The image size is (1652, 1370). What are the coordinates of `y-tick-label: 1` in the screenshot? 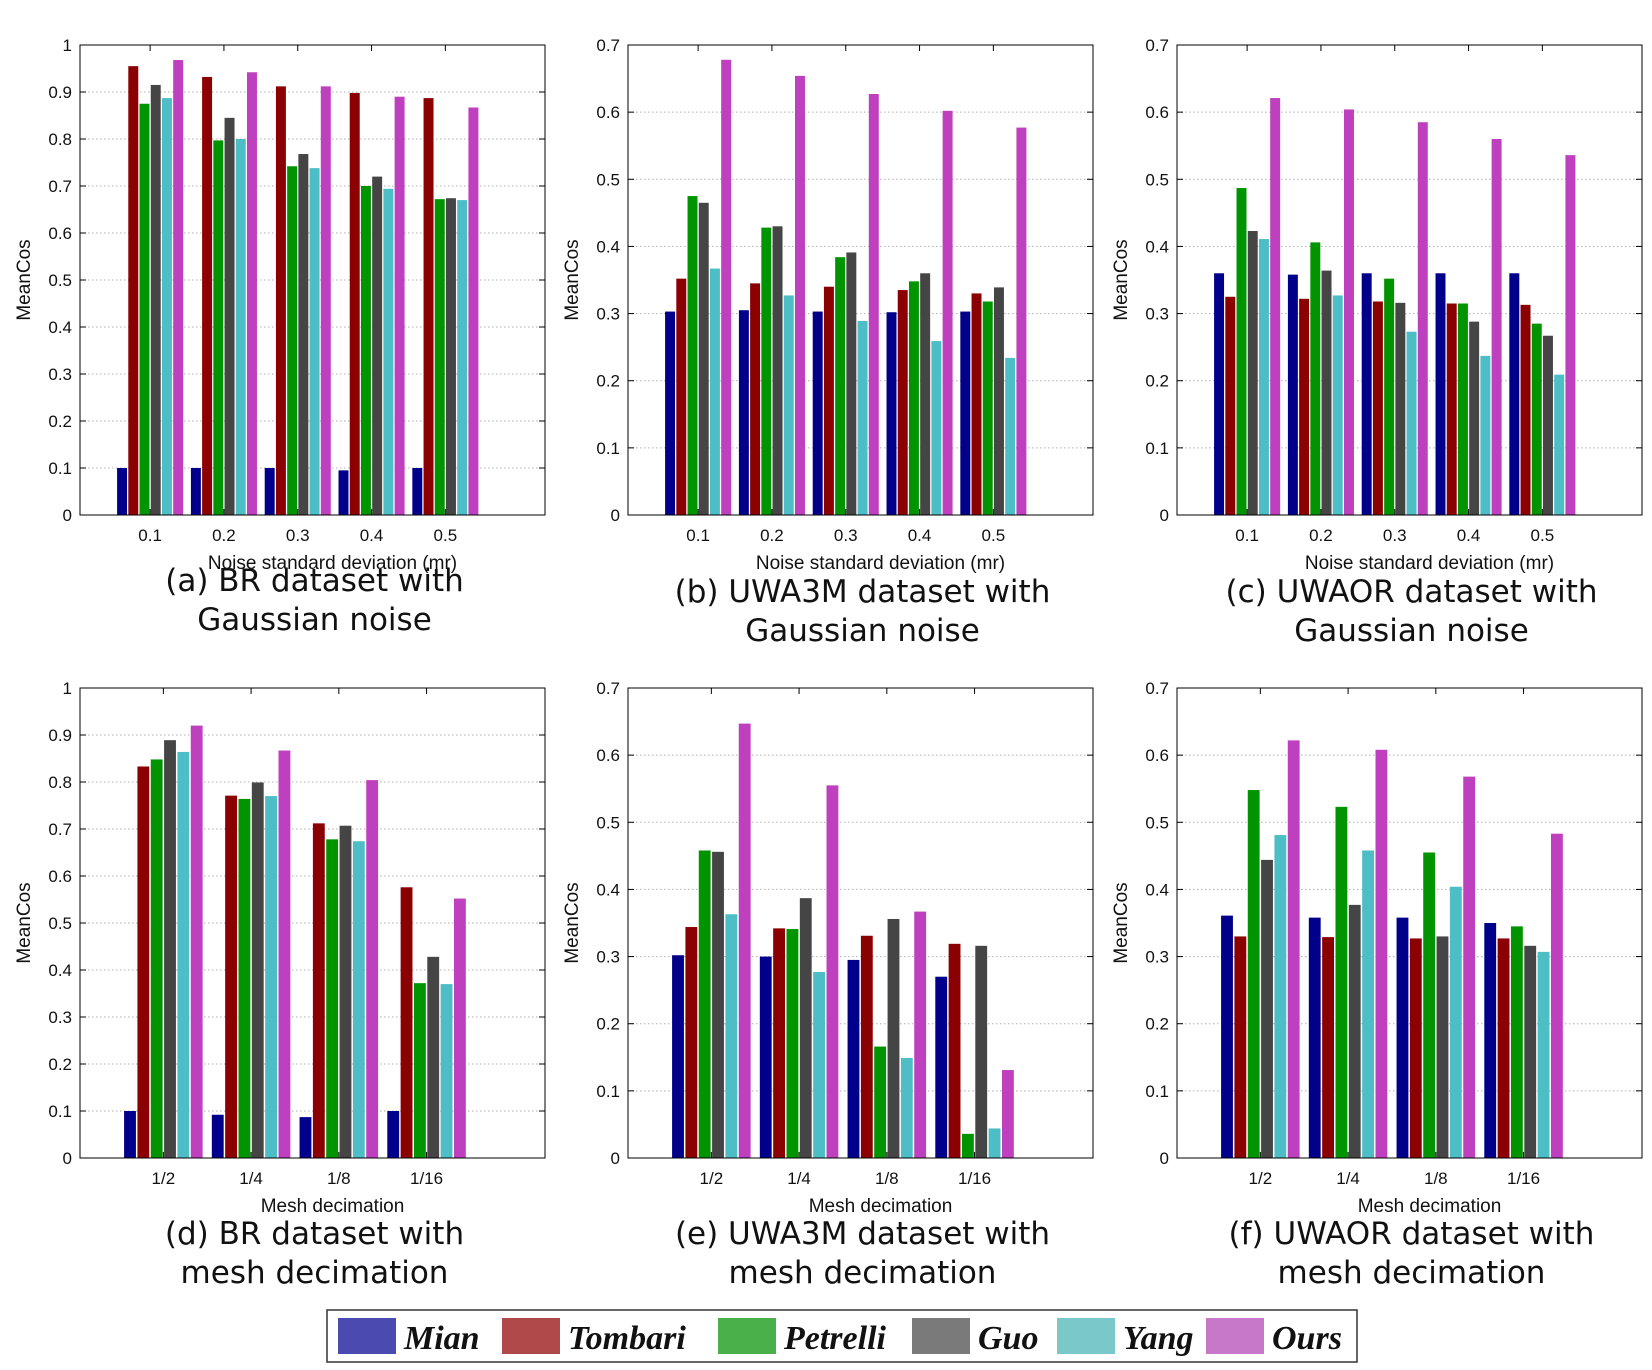 It's located at (67, 688).